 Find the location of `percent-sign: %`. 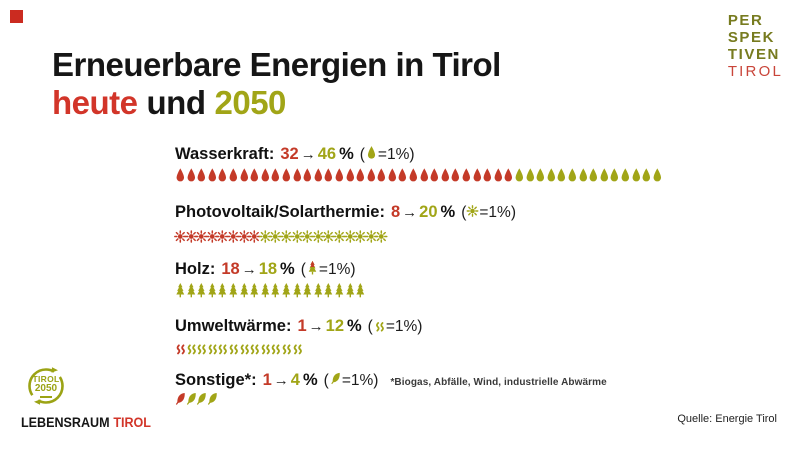

percent-sign: % is located at coordinates (287, 269).